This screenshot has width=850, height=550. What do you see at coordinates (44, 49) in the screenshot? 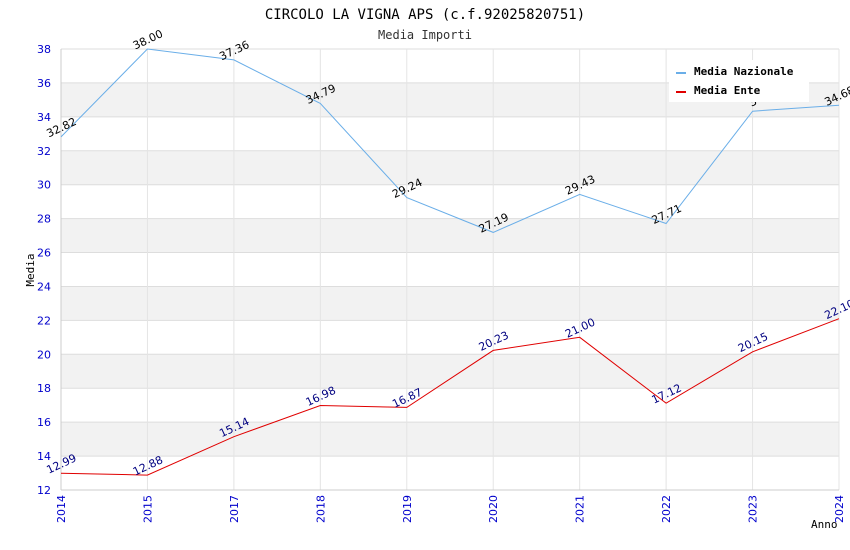
I see `y-tick-label: 38` at bounding box center [44, 49].